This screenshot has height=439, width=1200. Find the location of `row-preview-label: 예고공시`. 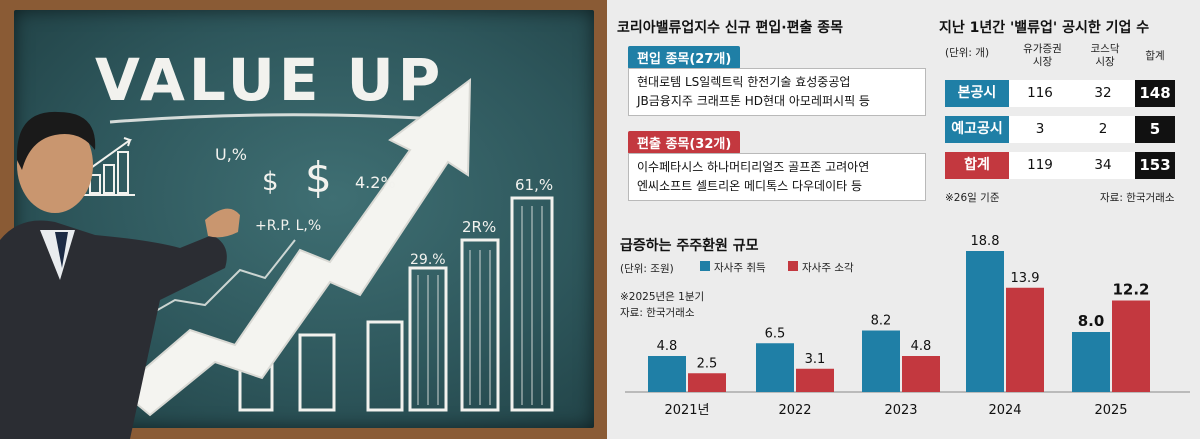

row-preview-label: 예고공시 is located at coordinates (977, 129).